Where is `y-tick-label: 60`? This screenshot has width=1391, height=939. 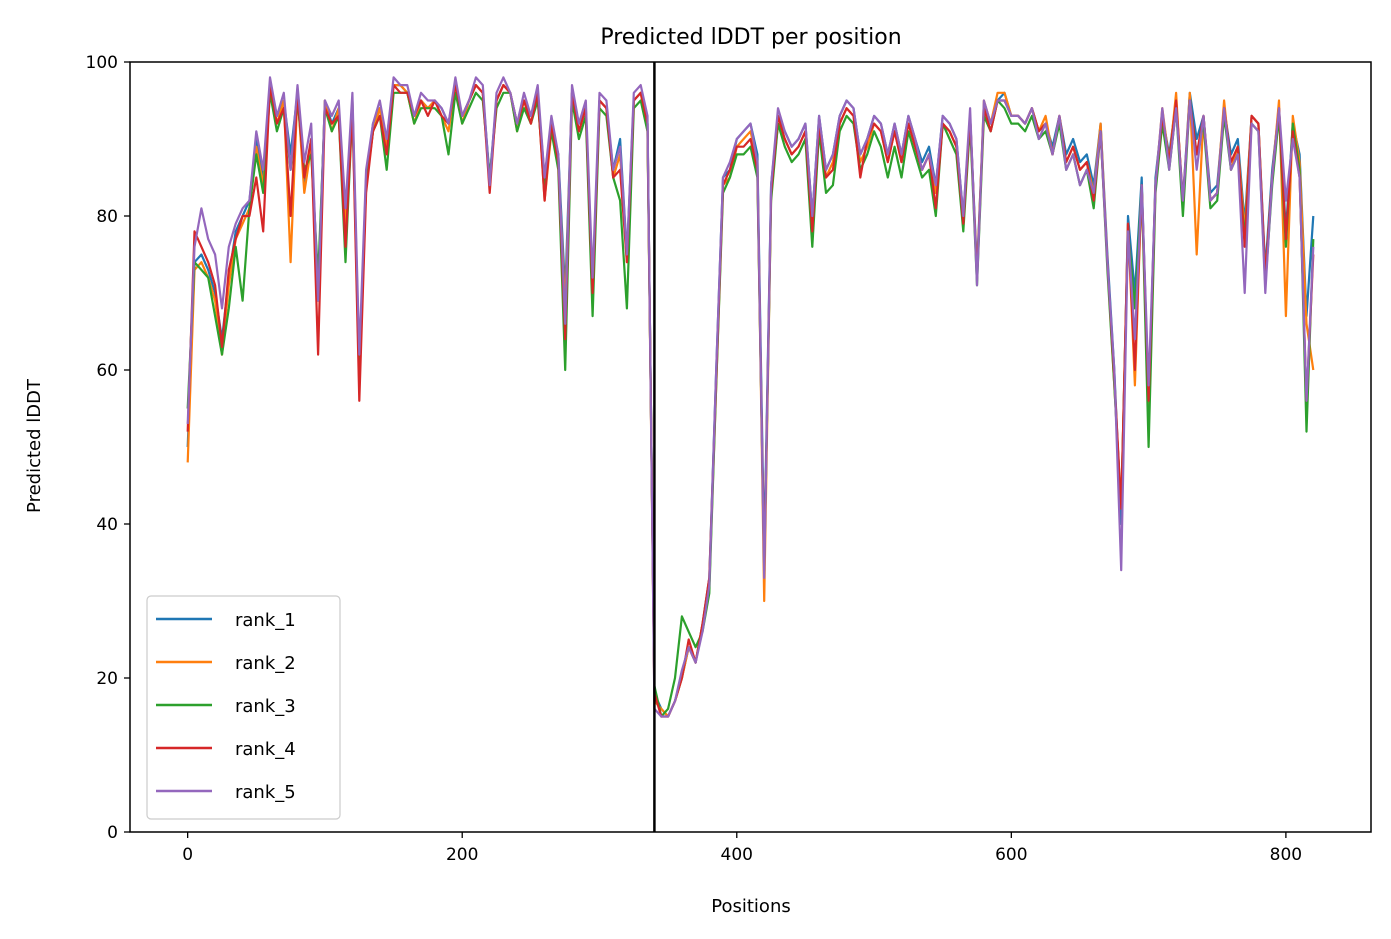 y-tick-label: 60 is located at coordinates (107, 371).